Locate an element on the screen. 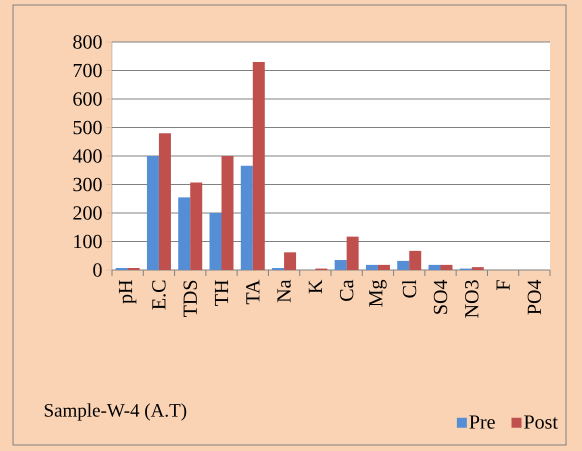  x-tick-label: PO4 is located at coordinates (535, 297).